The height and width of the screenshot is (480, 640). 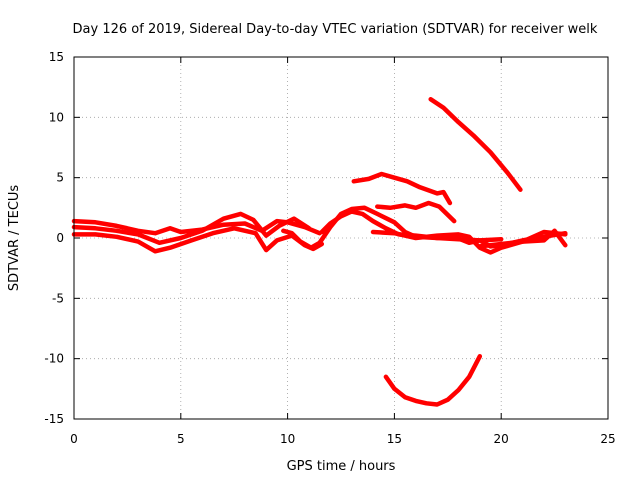 I want to click on y-tick-label: -10, so click(x=54, y=359).